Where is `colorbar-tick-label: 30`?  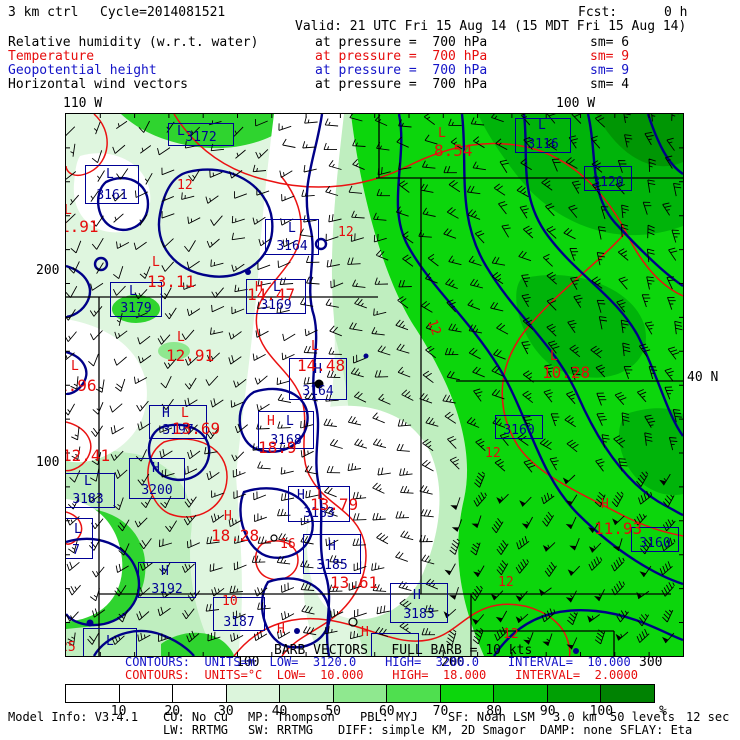 colorbar-tick-label: 30 is located at coordinates (226, 711).